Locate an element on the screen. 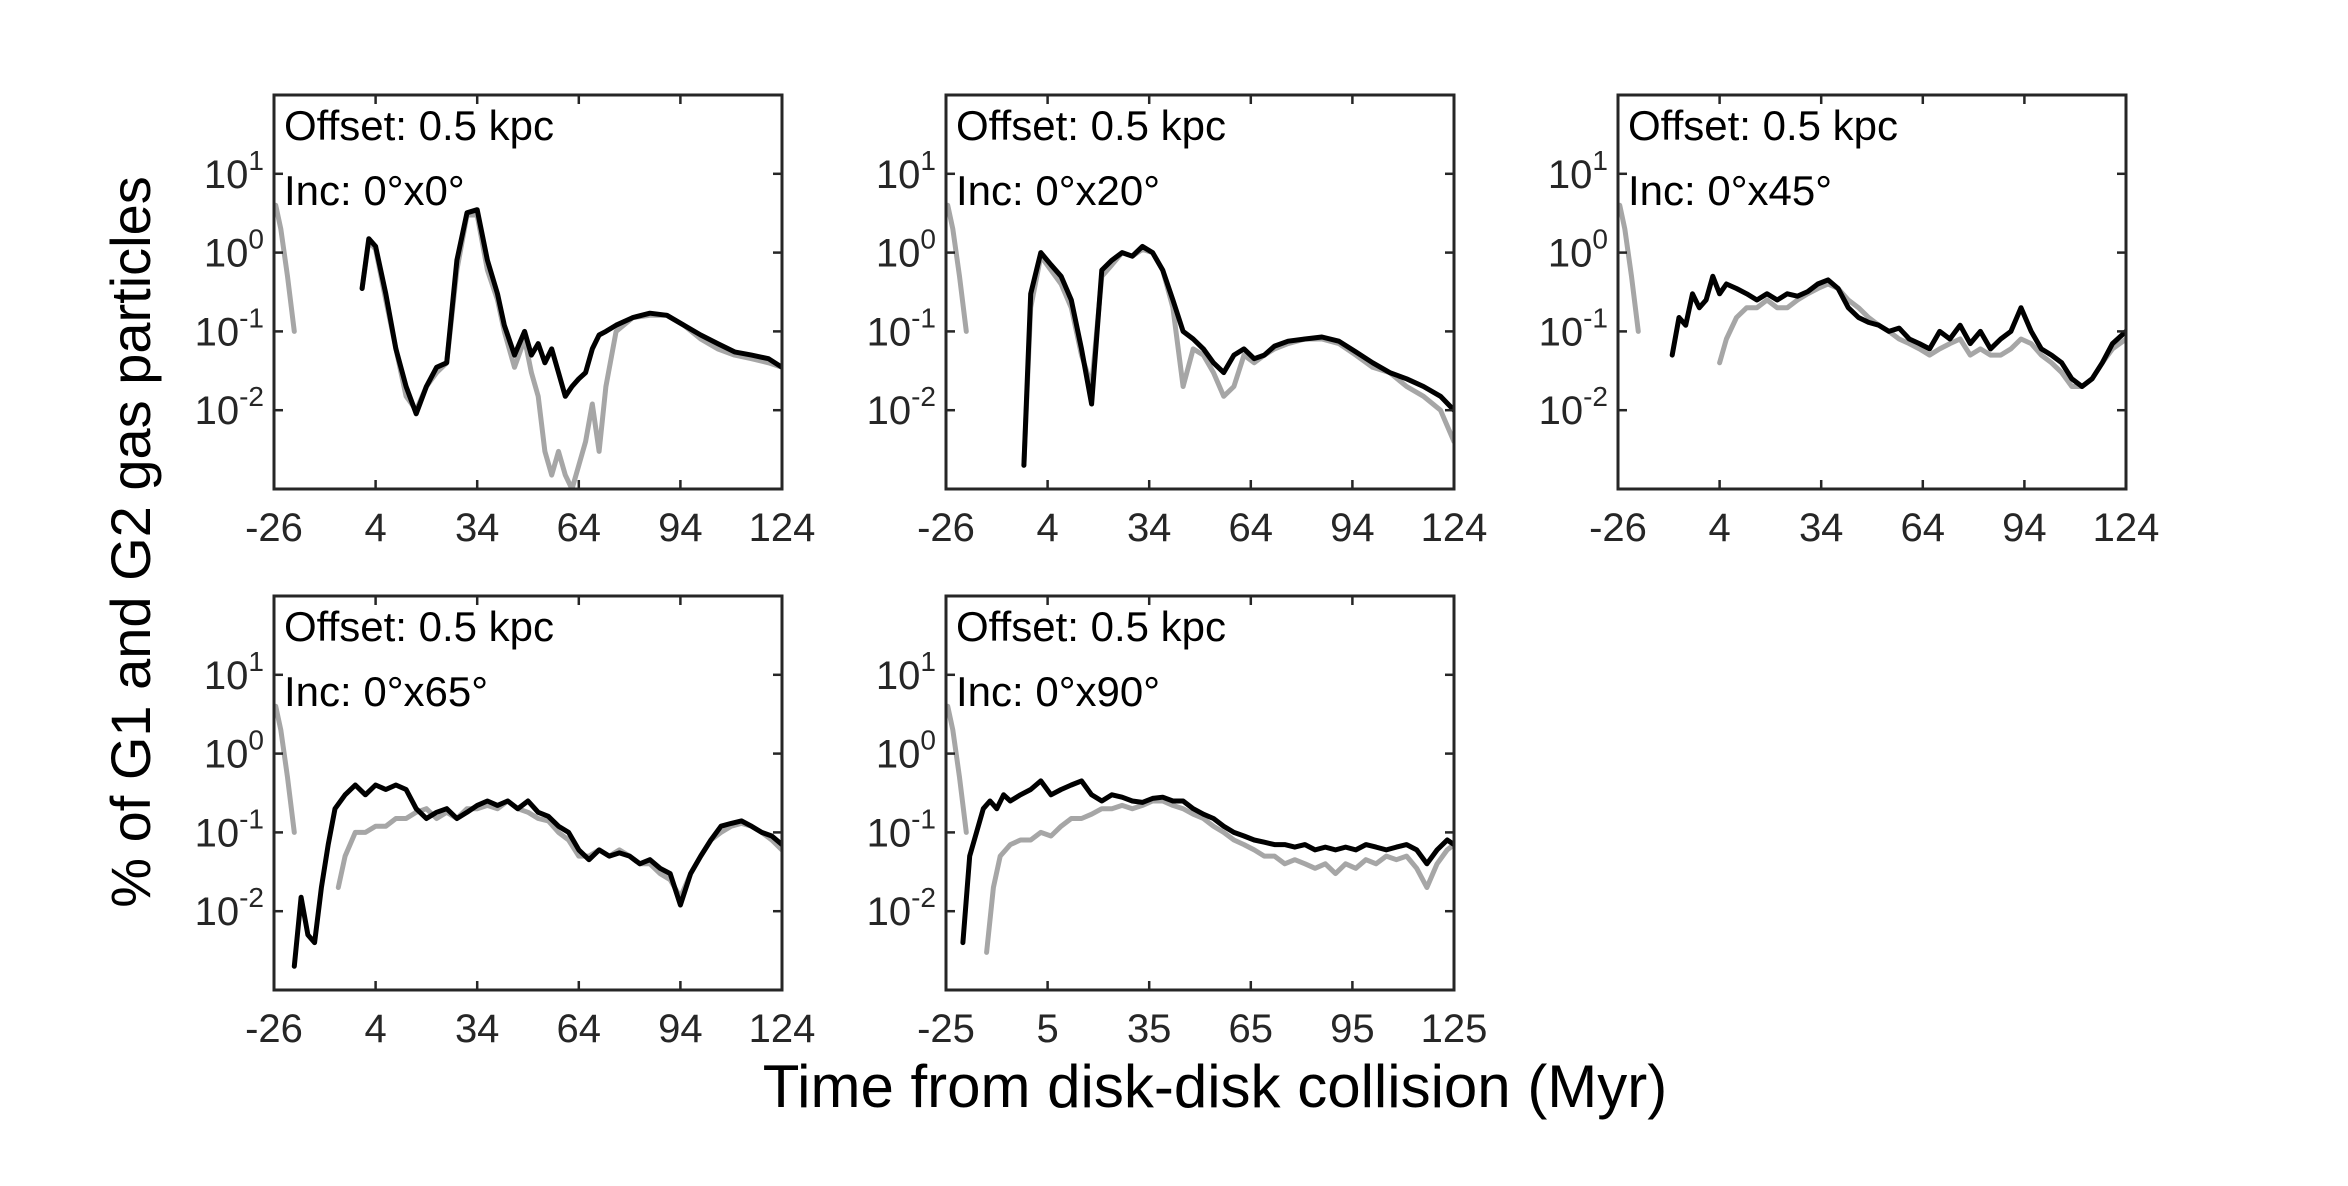  x-tick-label: 125 is located at coordinates (1454, 1029).